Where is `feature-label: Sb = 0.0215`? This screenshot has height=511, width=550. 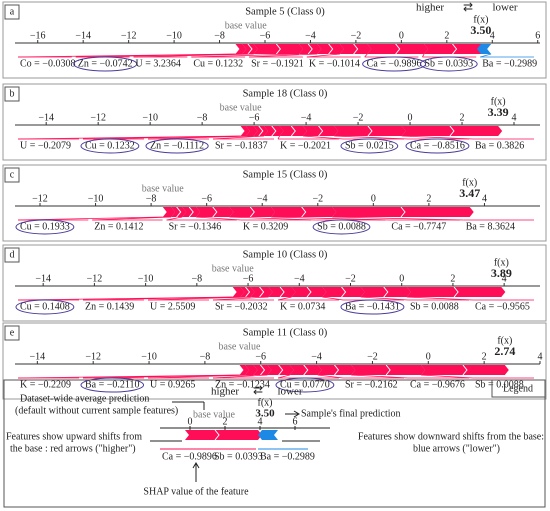
feature-label: Sb = 0.0215 is located at coordinates (369, 145).